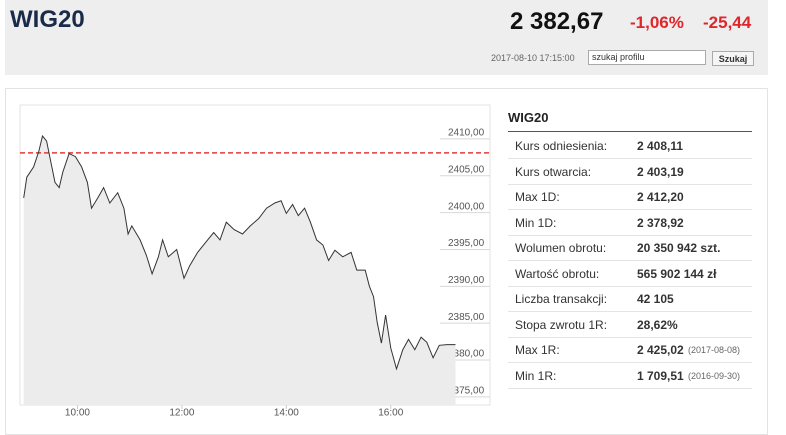  Describe the element at coordinates (47, 19) in the screenshot. I see `index-title: WIG20` at that location.